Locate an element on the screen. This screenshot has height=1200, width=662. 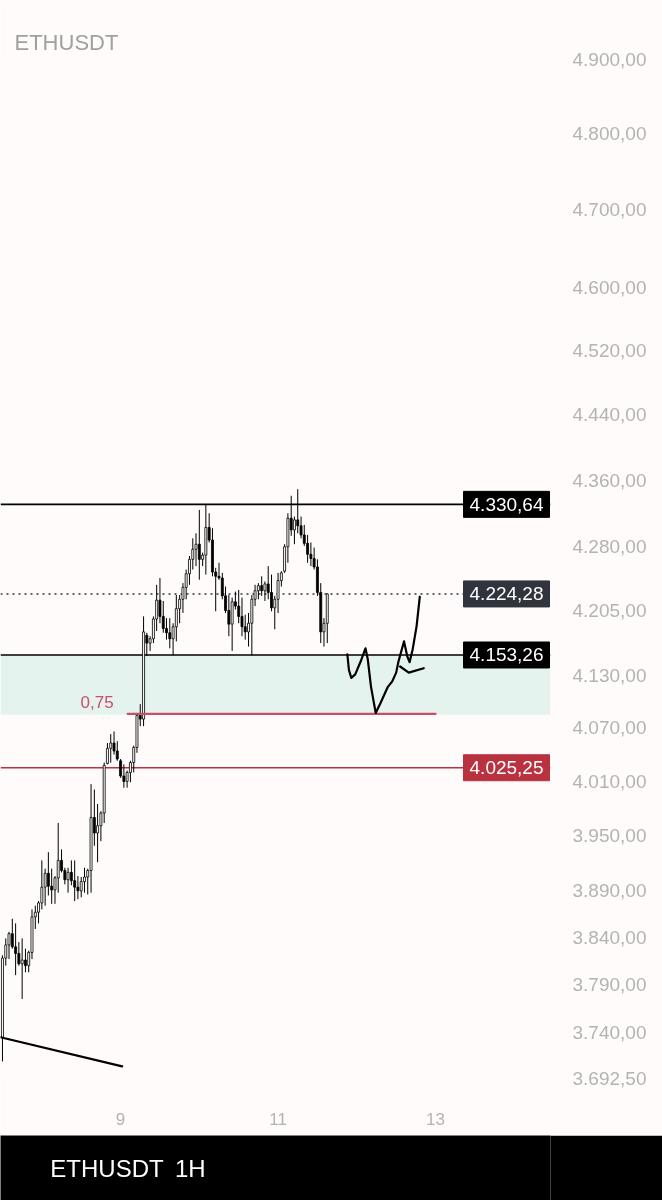
y-tick-label: 4.440,00 is located at coordinates (609, 415).